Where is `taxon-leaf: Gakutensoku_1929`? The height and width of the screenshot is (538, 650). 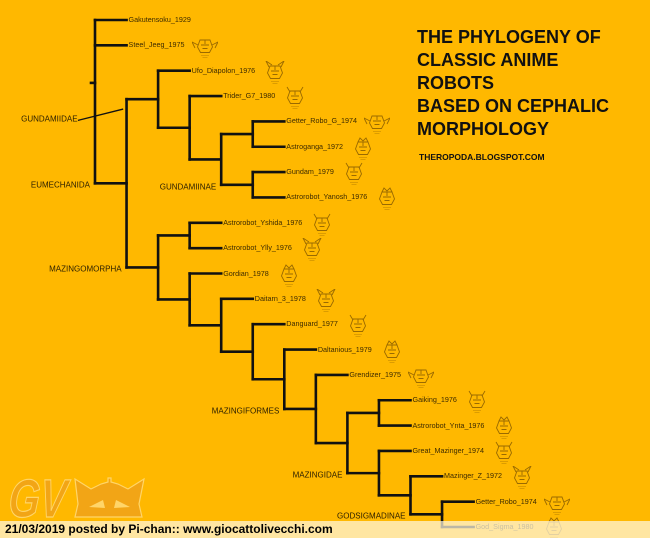 taxon-leaf: Gakutensoku_1929 is located at coordinates (160, 20).